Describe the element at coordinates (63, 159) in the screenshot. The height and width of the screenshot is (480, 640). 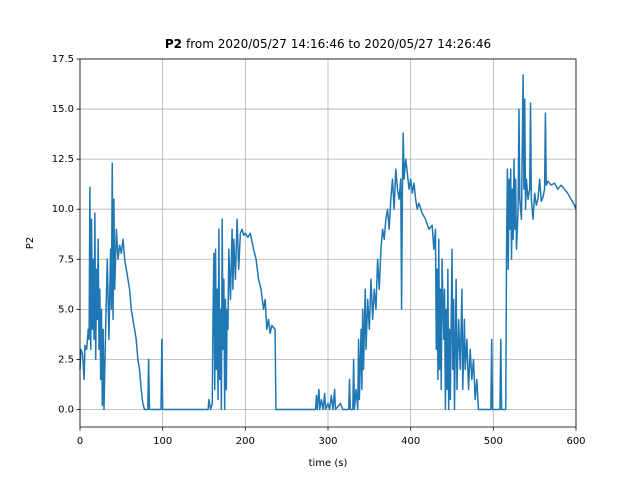
I see `y-tick-label: 12.5` at that location.